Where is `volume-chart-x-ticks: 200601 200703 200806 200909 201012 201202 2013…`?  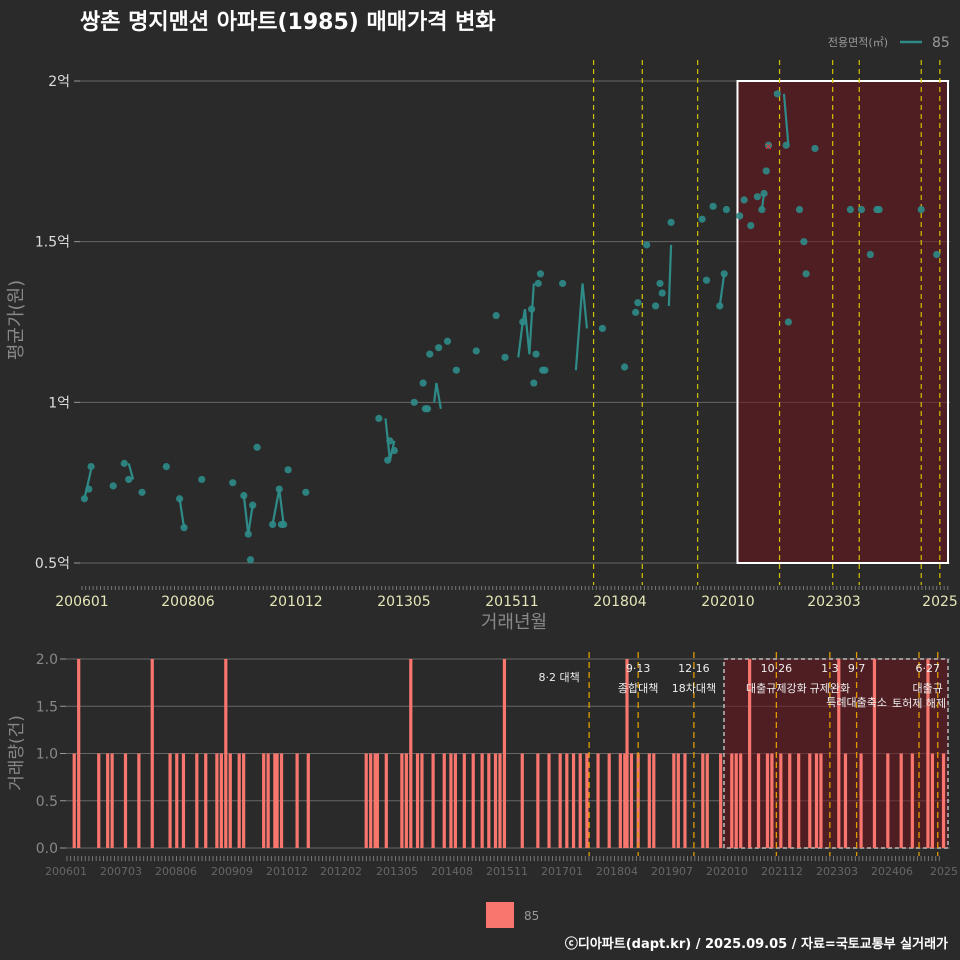 volume-chart-x-ticks: 200601 200703 200806 200909 201012 201202 2013… is located at coordinates (501, 871).